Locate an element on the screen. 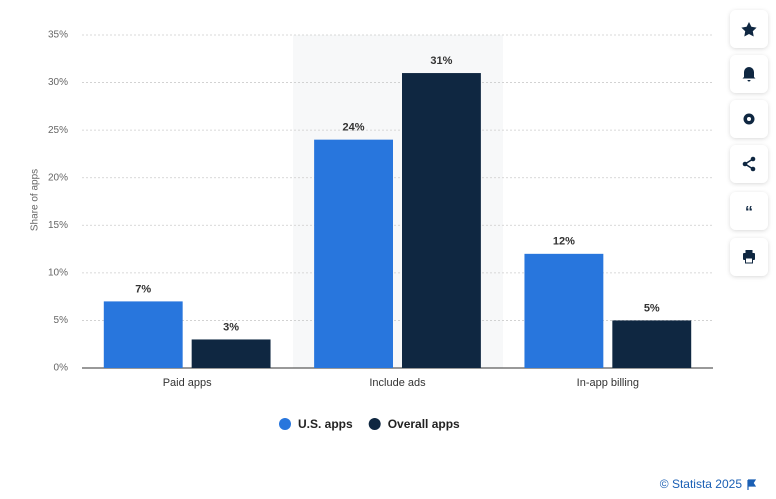 This screenshot has width=776, height=499. value-label: 31% is located at coordinates (441, 61).